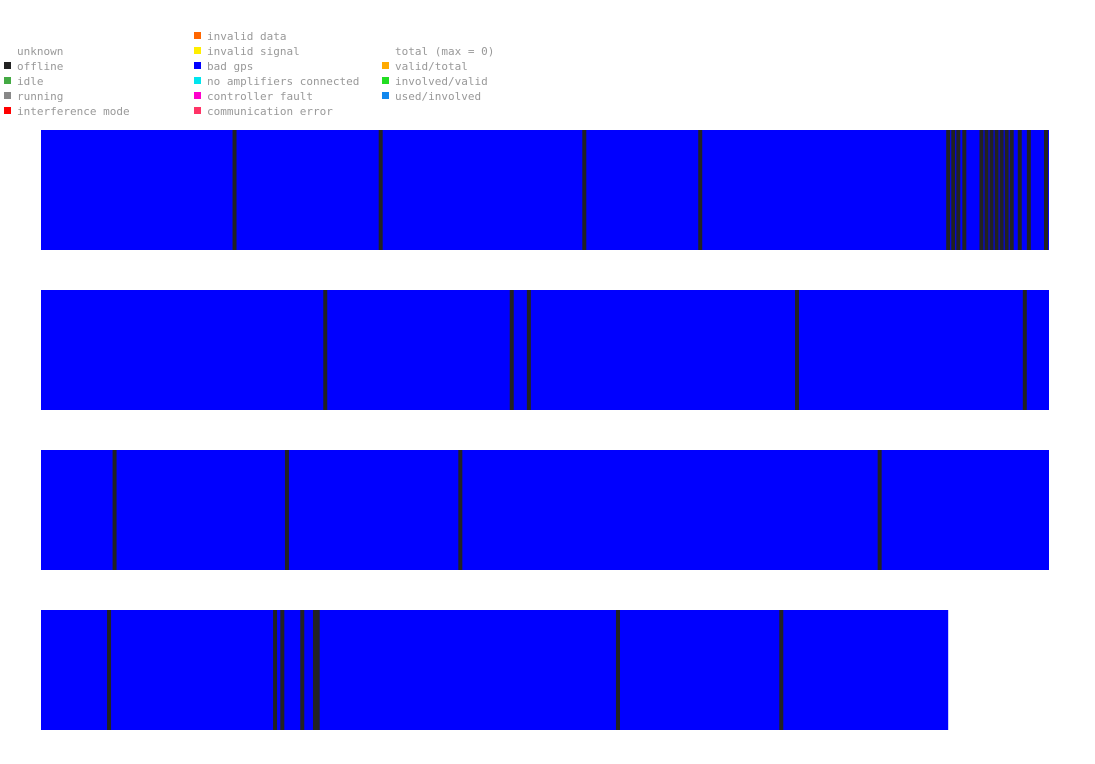 This screenshot has height=764, width=1095. Describe the element at coordinates (438, 96) in the screenshot. I see `legend-label: used/involved` at that location.